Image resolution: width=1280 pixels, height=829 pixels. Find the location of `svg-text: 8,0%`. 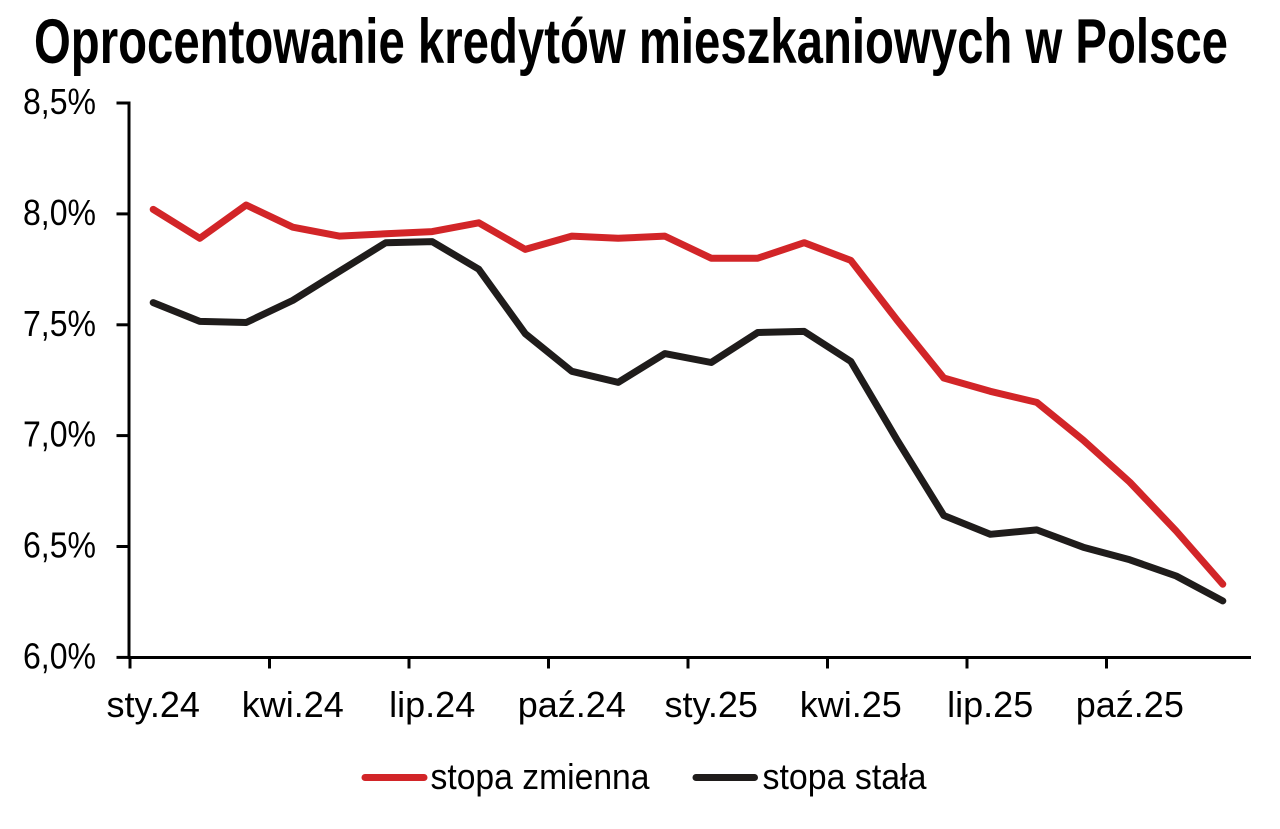

svg-text: 8,0% is located at coordinates (59, 212).